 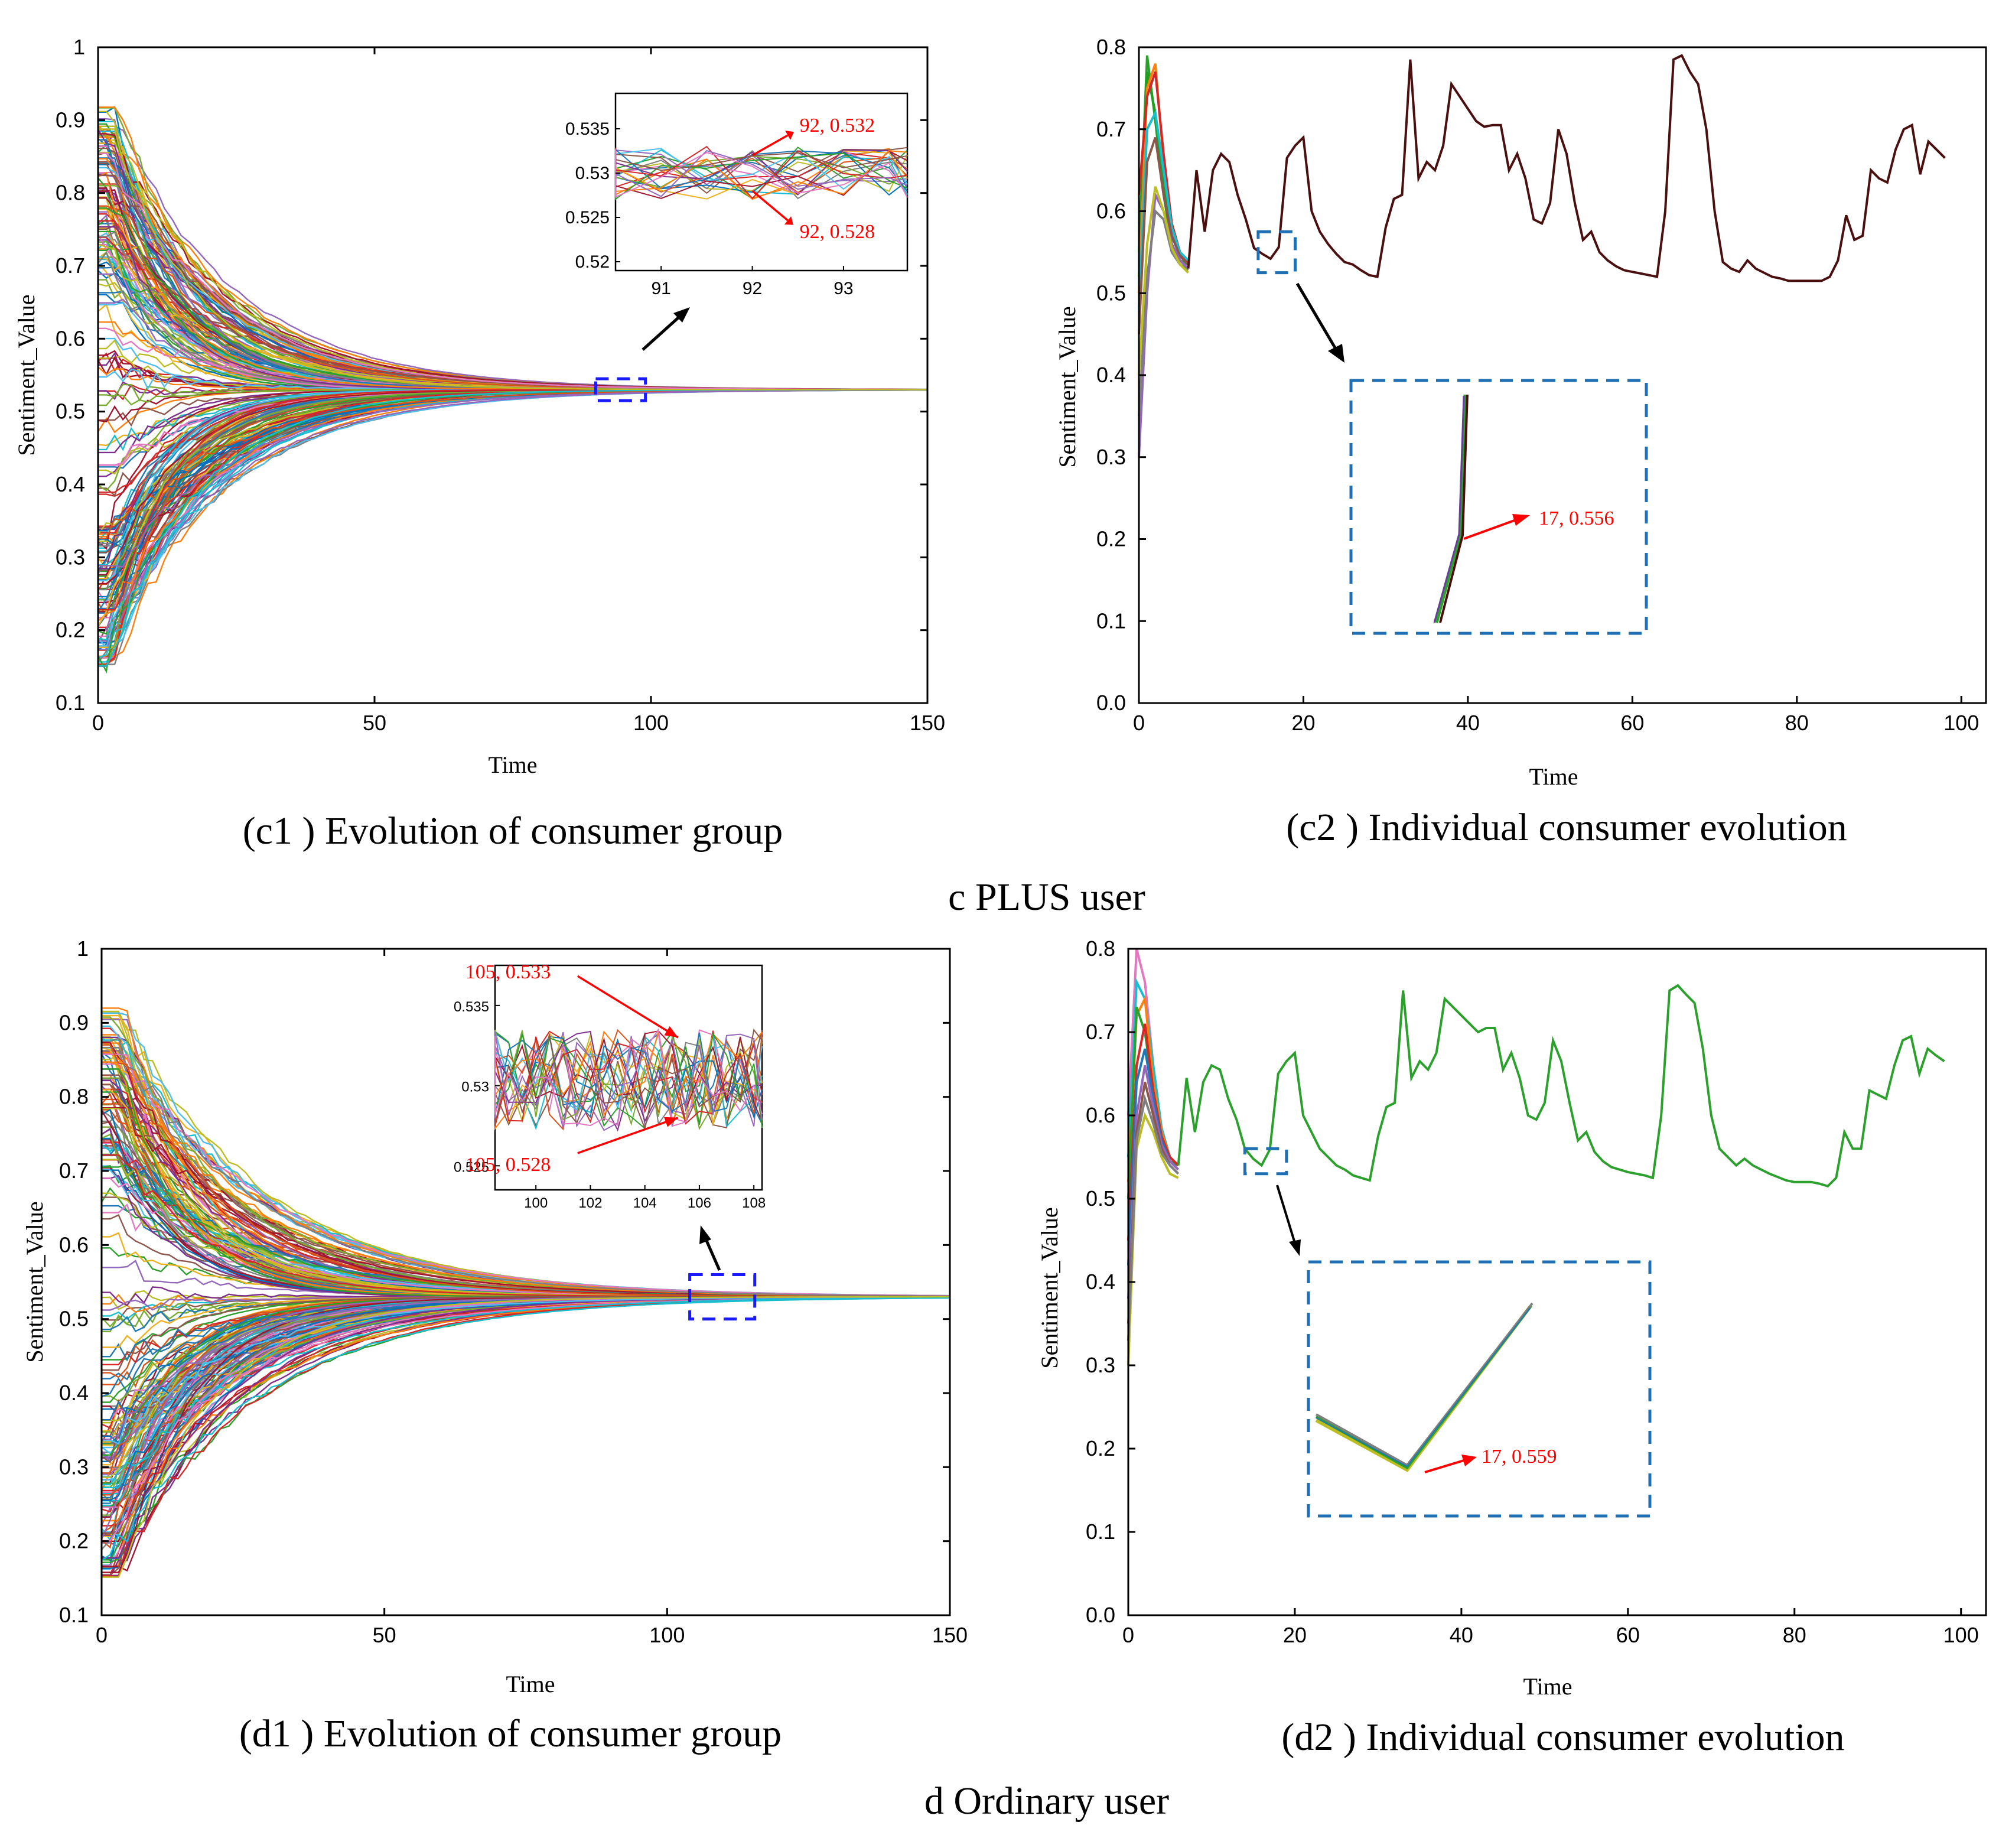 What do you see at coordinates (1628, 1635) in the screenshot?
I see `d2-xtick-label: 60` at bounding box center [1628, 1635].